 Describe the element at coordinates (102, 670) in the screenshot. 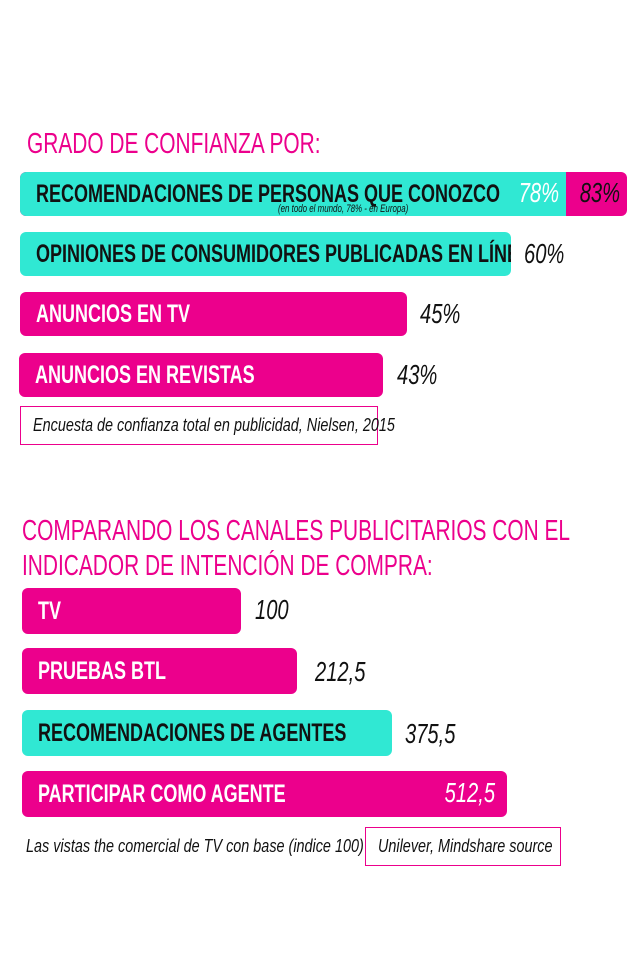

I see `bar-label: PRUEBAS BTL` at that location.